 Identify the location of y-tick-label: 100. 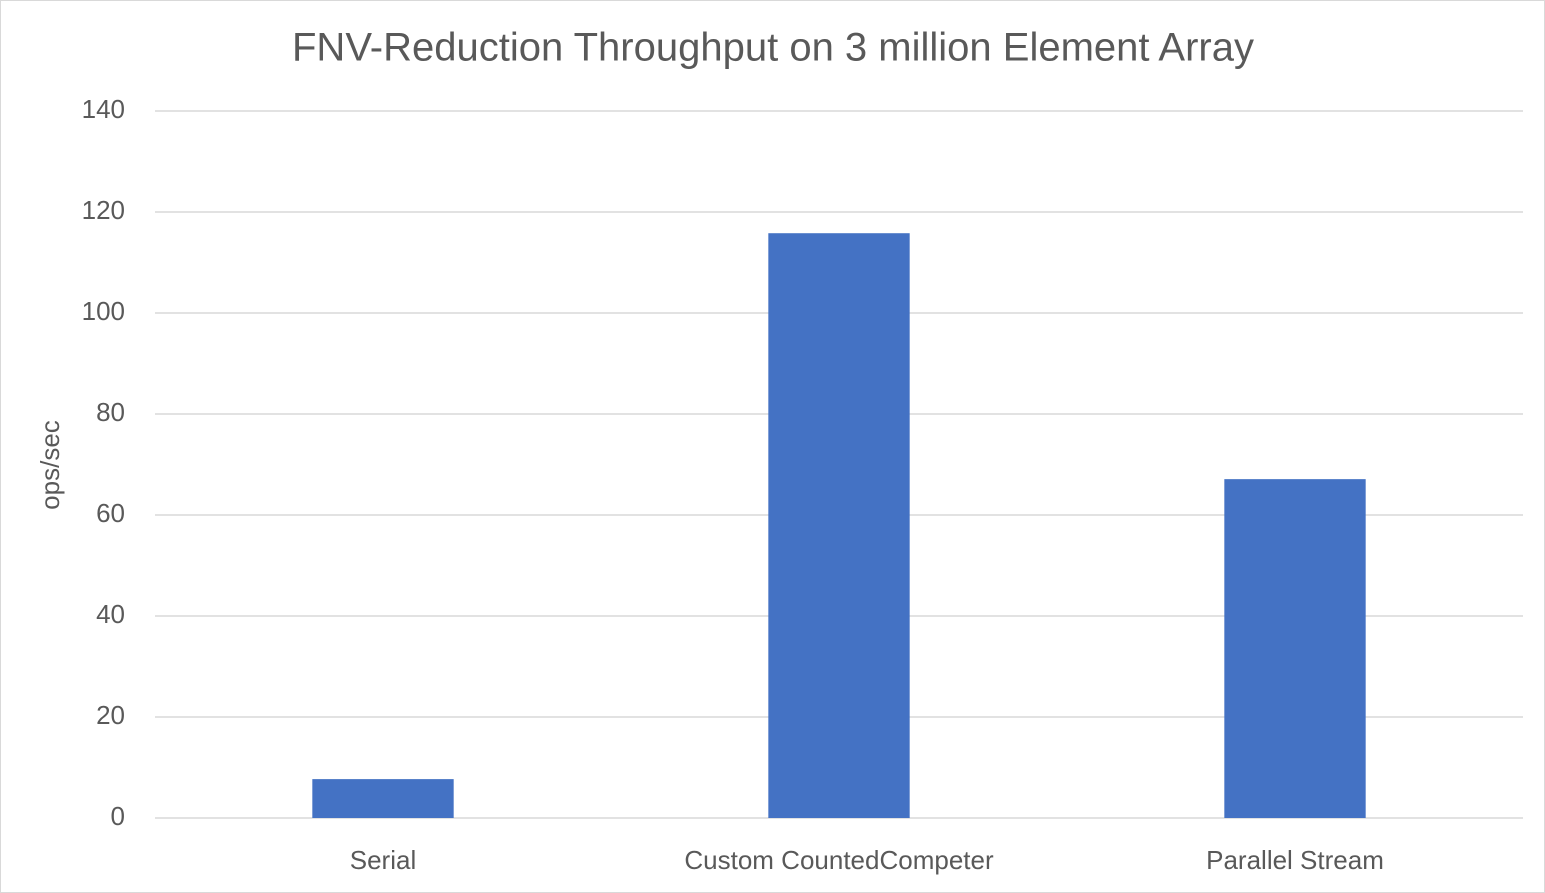
(103, 311).